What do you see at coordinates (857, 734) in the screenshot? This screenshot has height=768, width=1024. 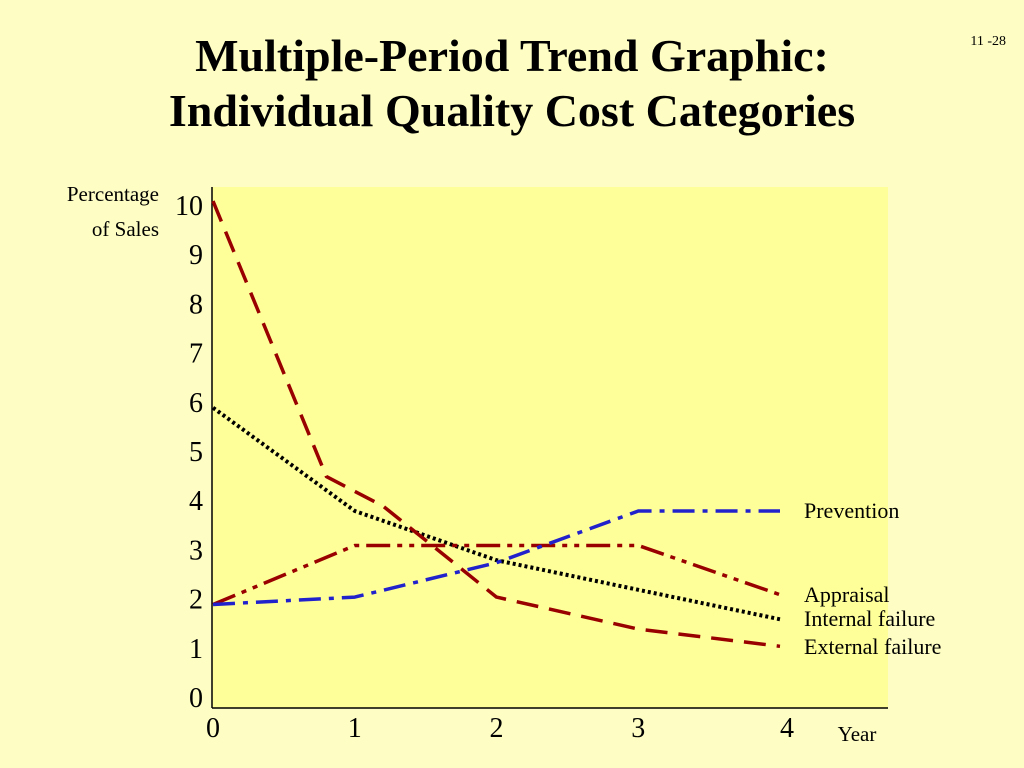 I see `x-axis-label: Year` at bounding box center [857, 734].